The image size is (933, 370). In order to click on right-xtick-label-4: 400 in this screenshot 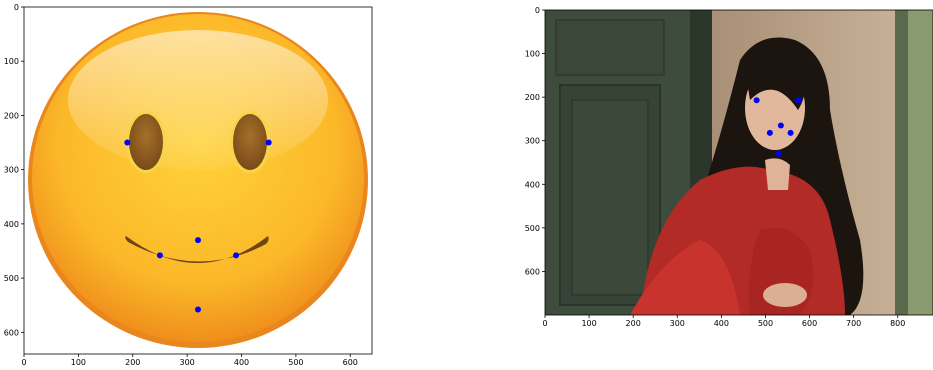, I will do `click(721, 323)`.